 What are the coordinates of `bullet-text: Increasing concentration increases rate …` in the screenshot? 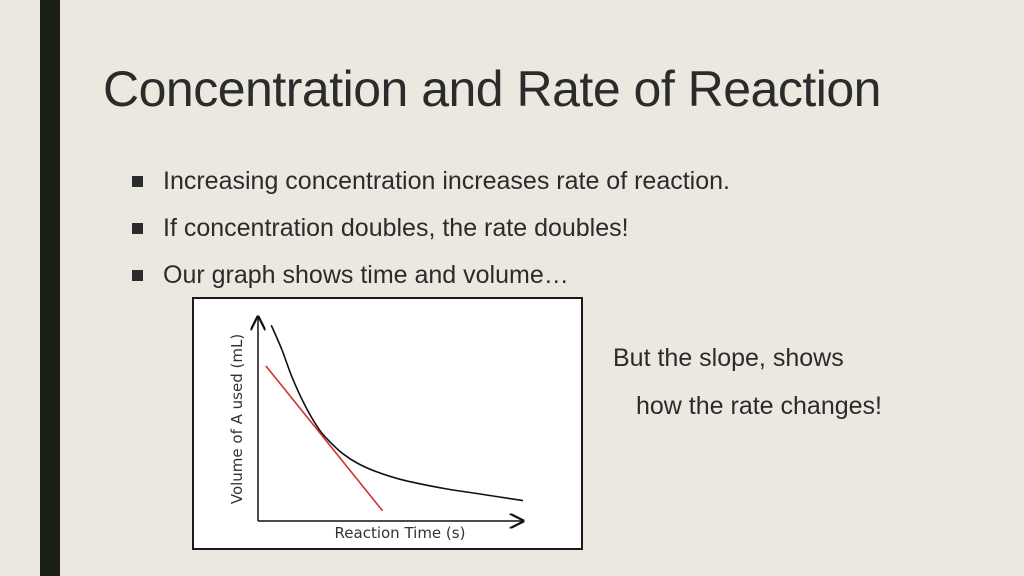 It's located at (446, 181).